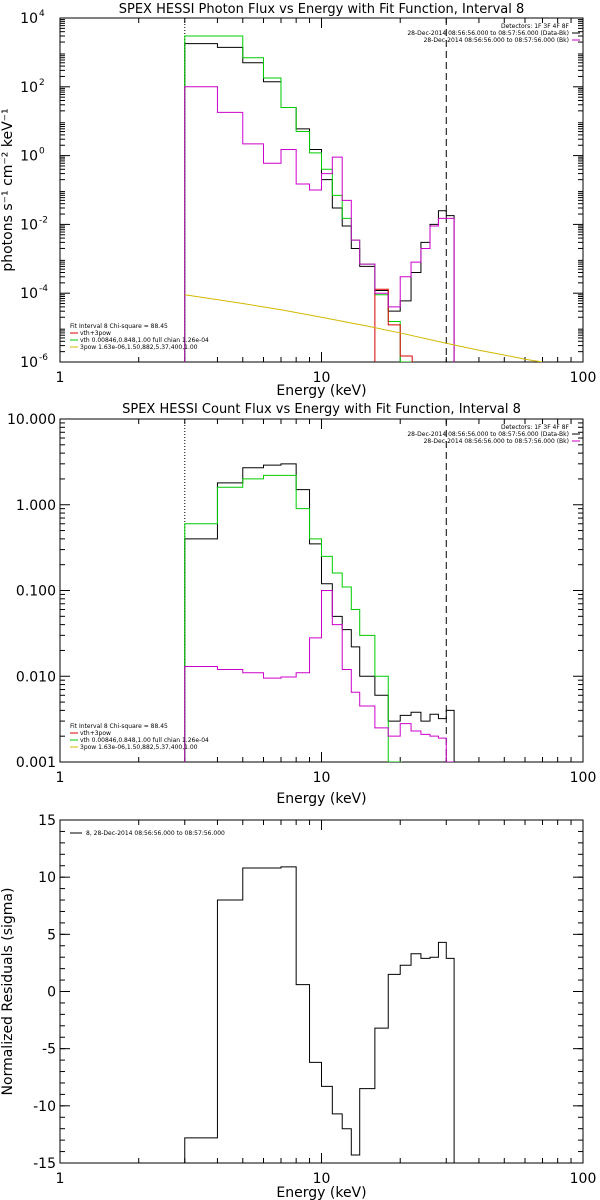 The height and width of the screenshot is (1200, 600). I want to click on y-tick-label: 1.000, so click(36, 506).